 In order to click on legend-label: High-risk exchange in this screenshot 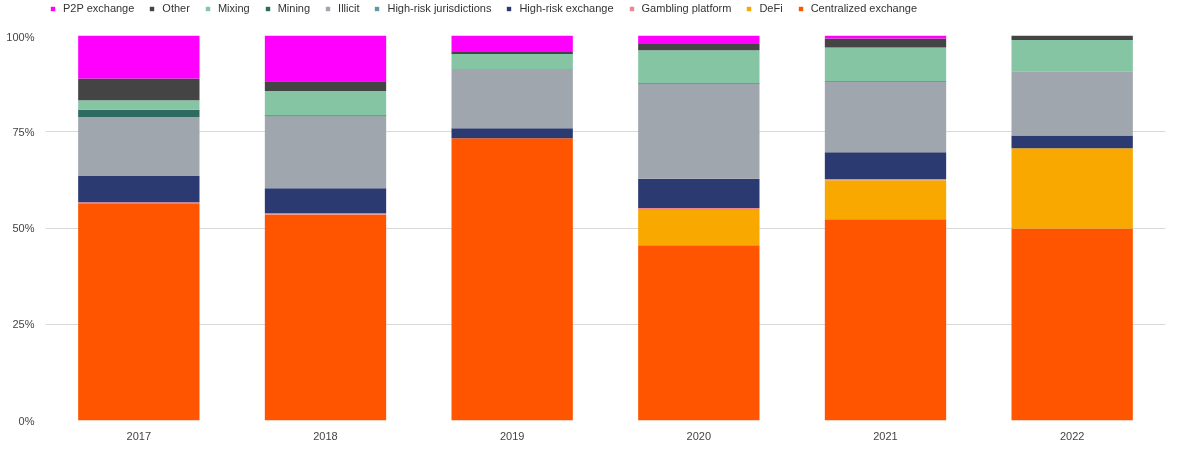, I will do `click(566, 8)`.